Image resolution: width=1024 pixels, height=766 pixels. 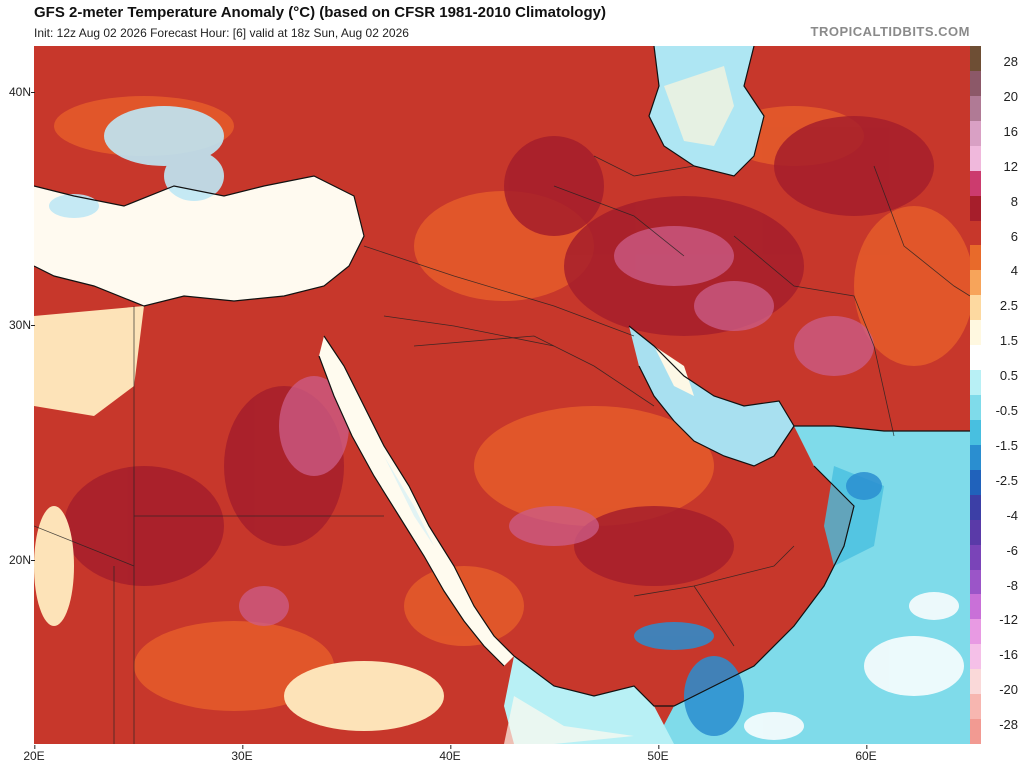 What do you see at coordinates (1014, 271) in the screenshot?
I see `colorbar-label: 4` at bounding box center [1014, 271].